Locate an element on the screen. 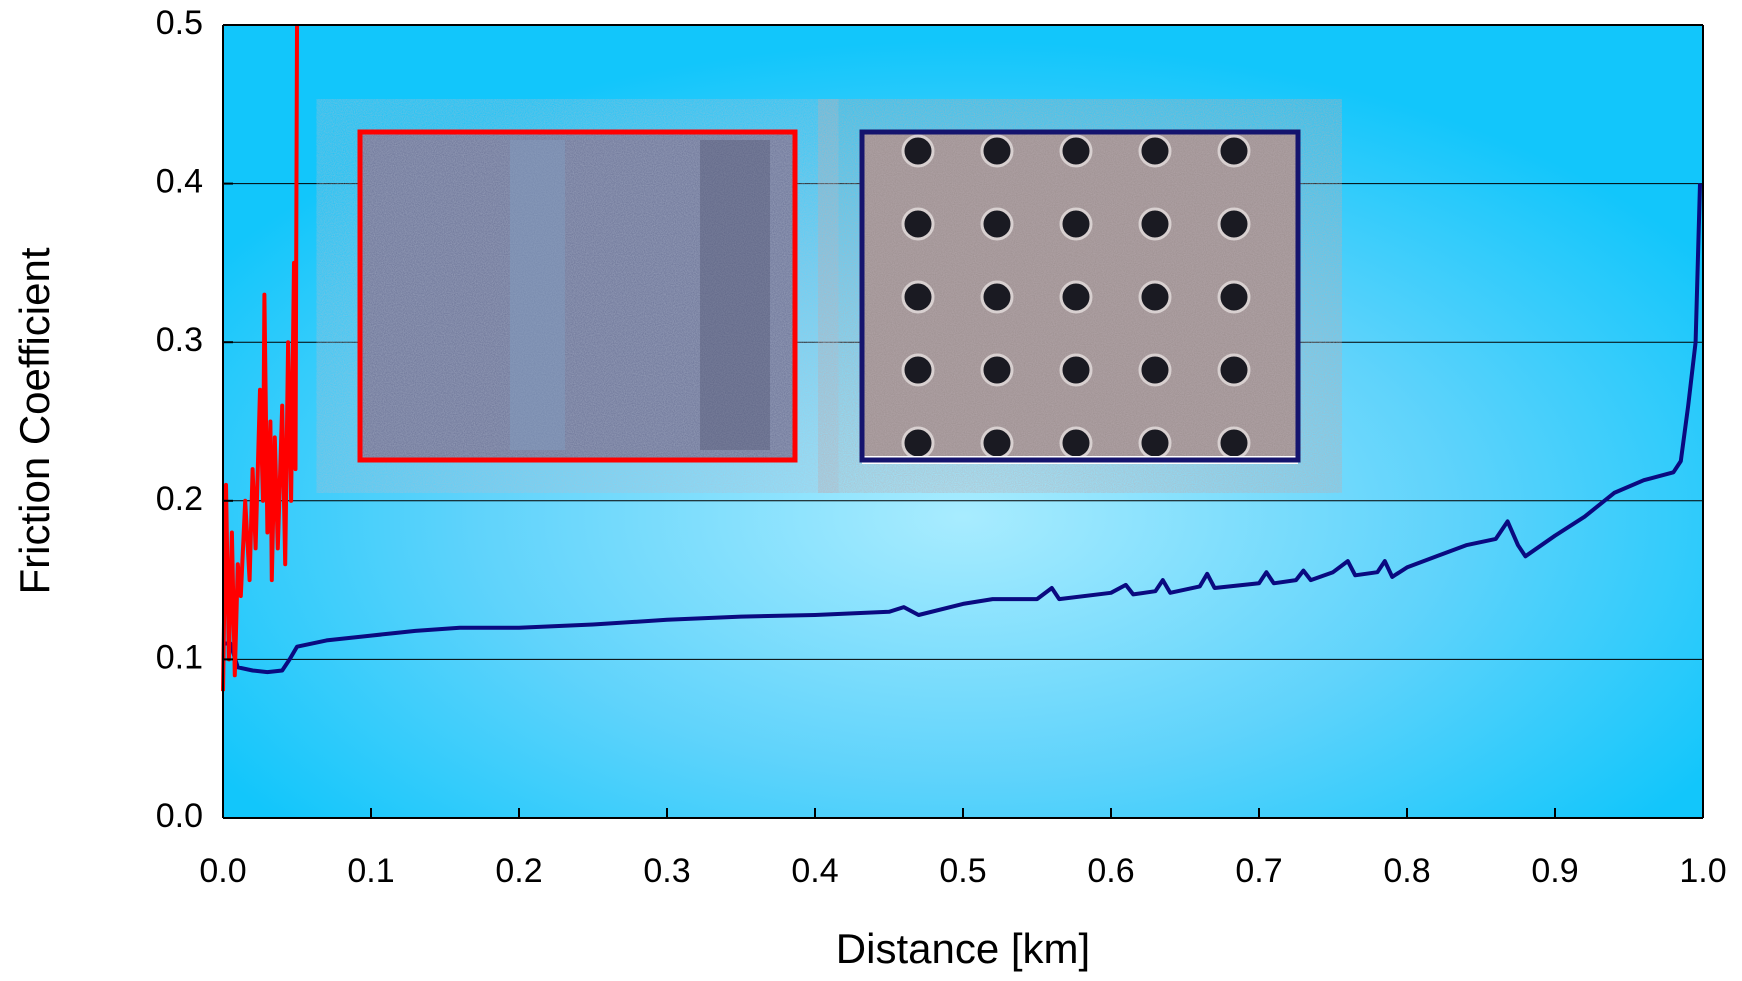 The image size is (1742, 981). series-line is located at coordinates (260, 358).